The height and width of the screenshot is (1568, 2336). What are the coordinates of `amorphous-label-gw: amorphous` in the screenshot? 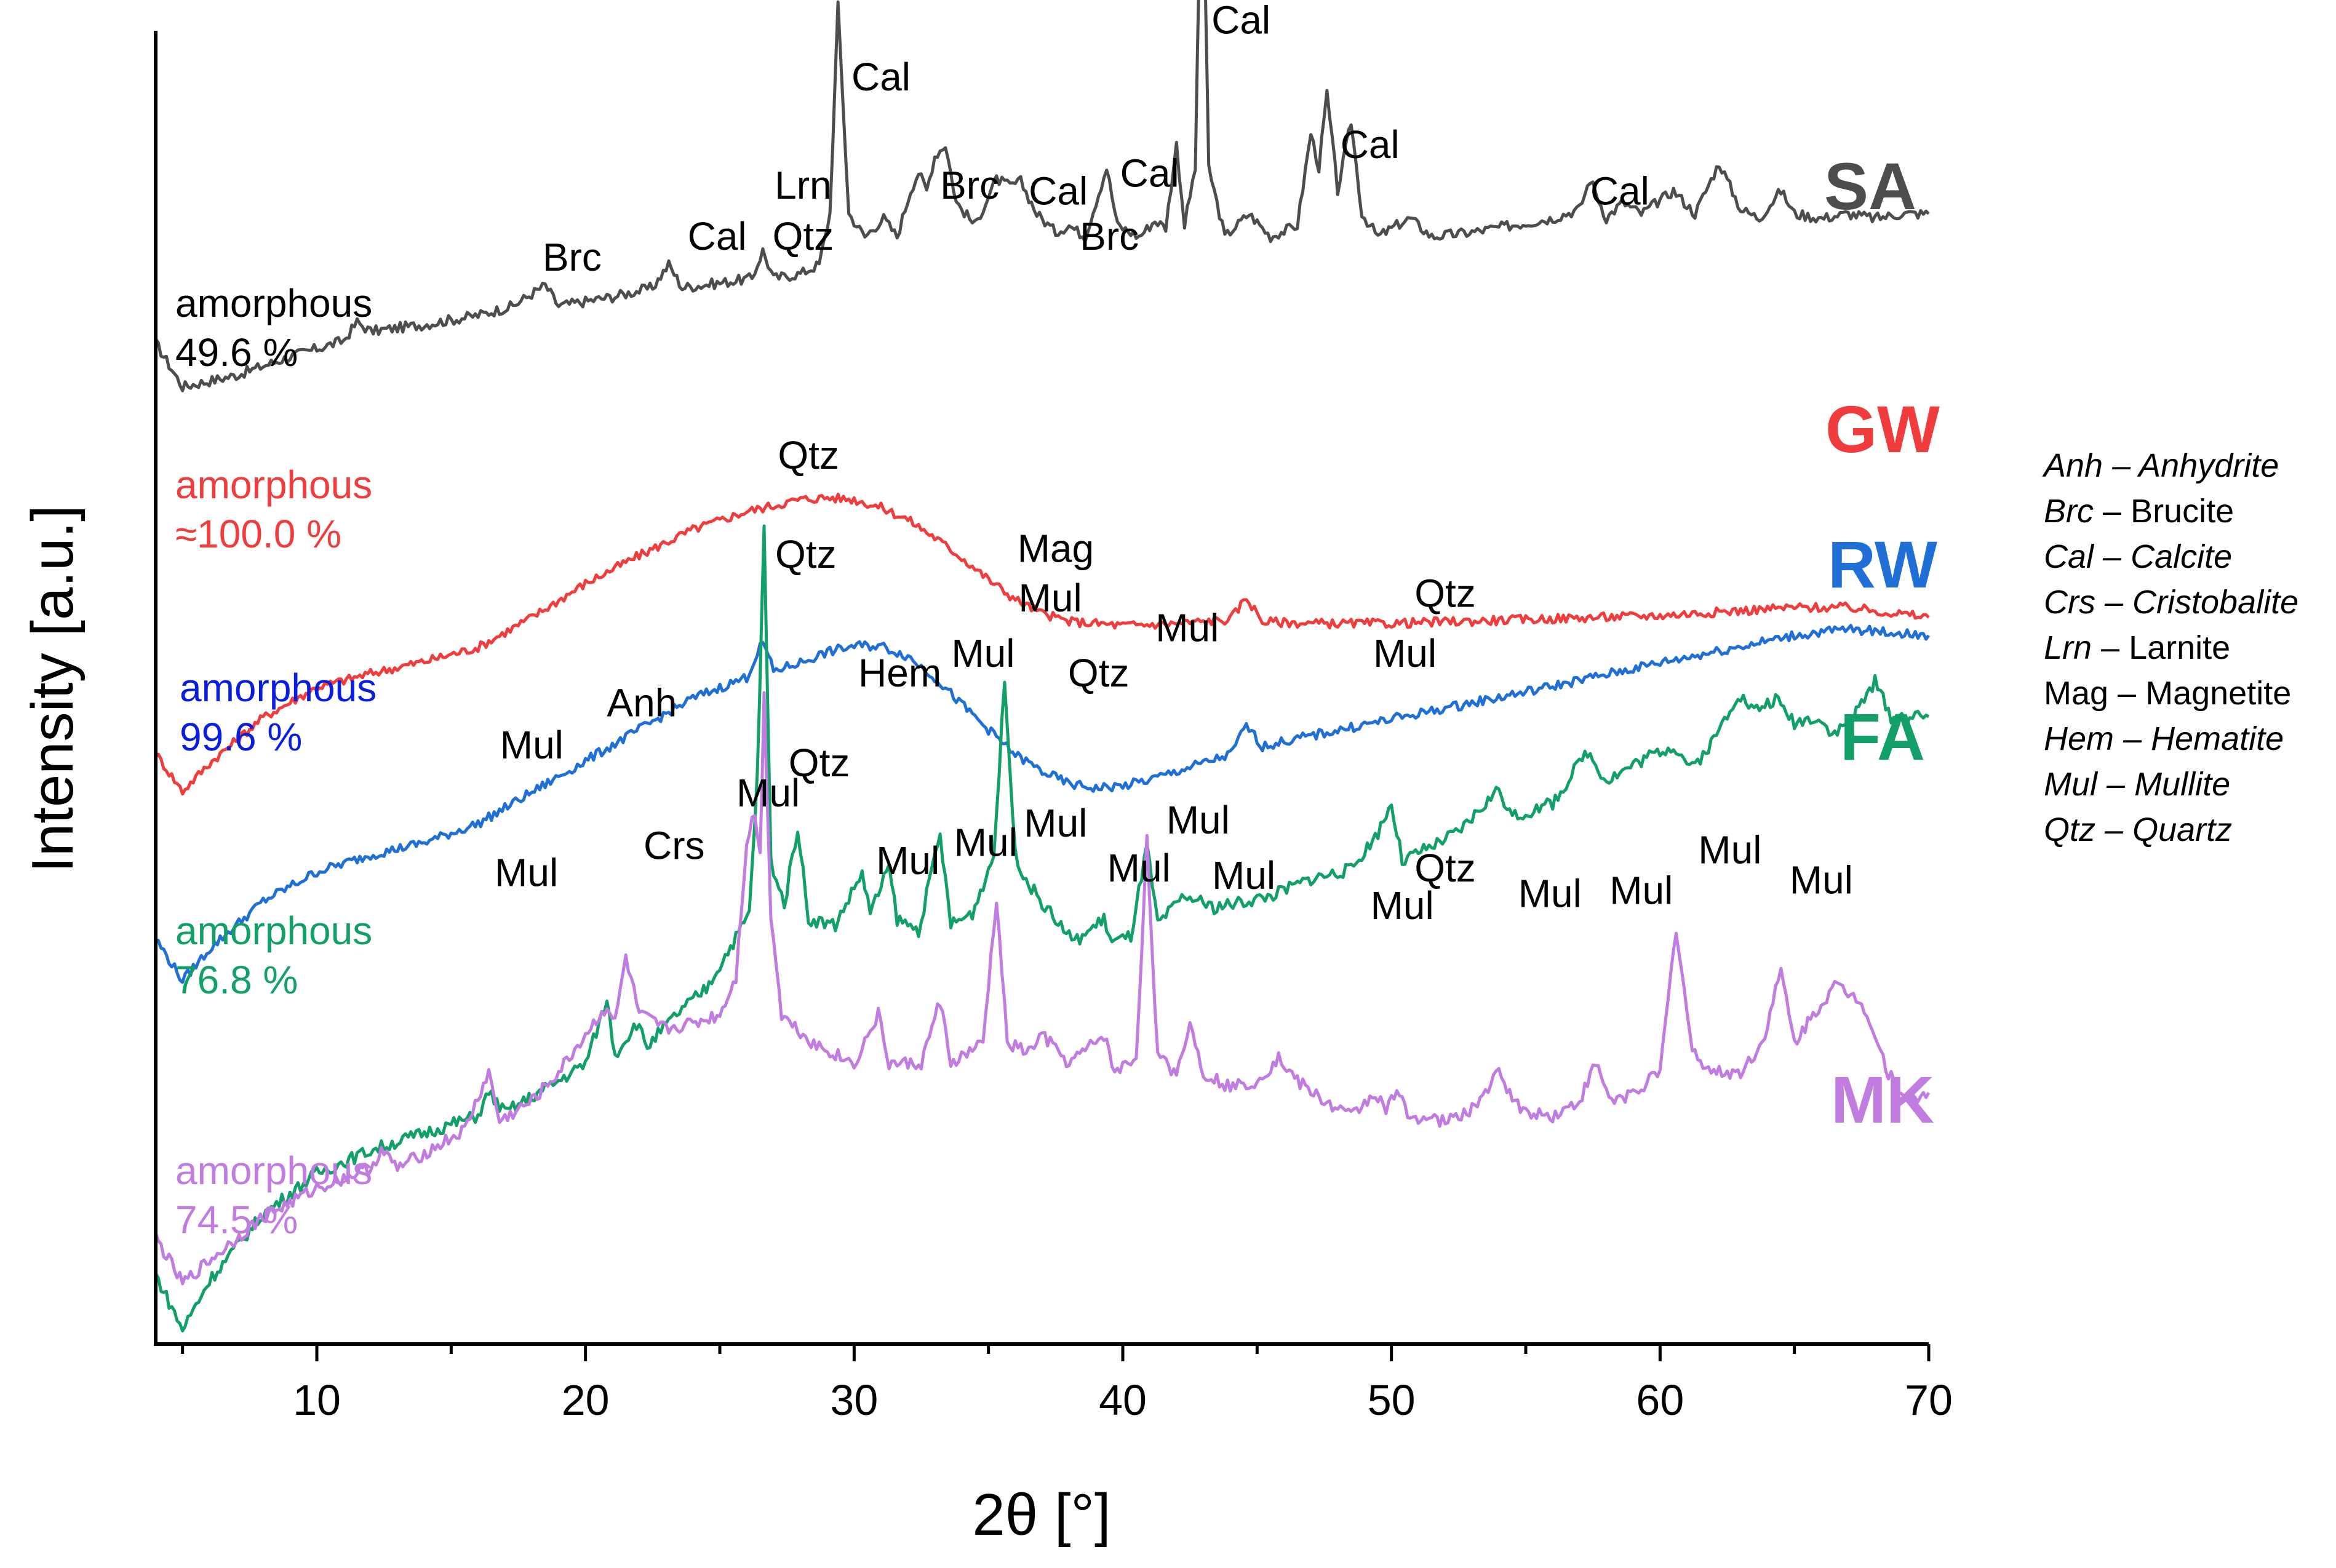 It's located at (273, 485).